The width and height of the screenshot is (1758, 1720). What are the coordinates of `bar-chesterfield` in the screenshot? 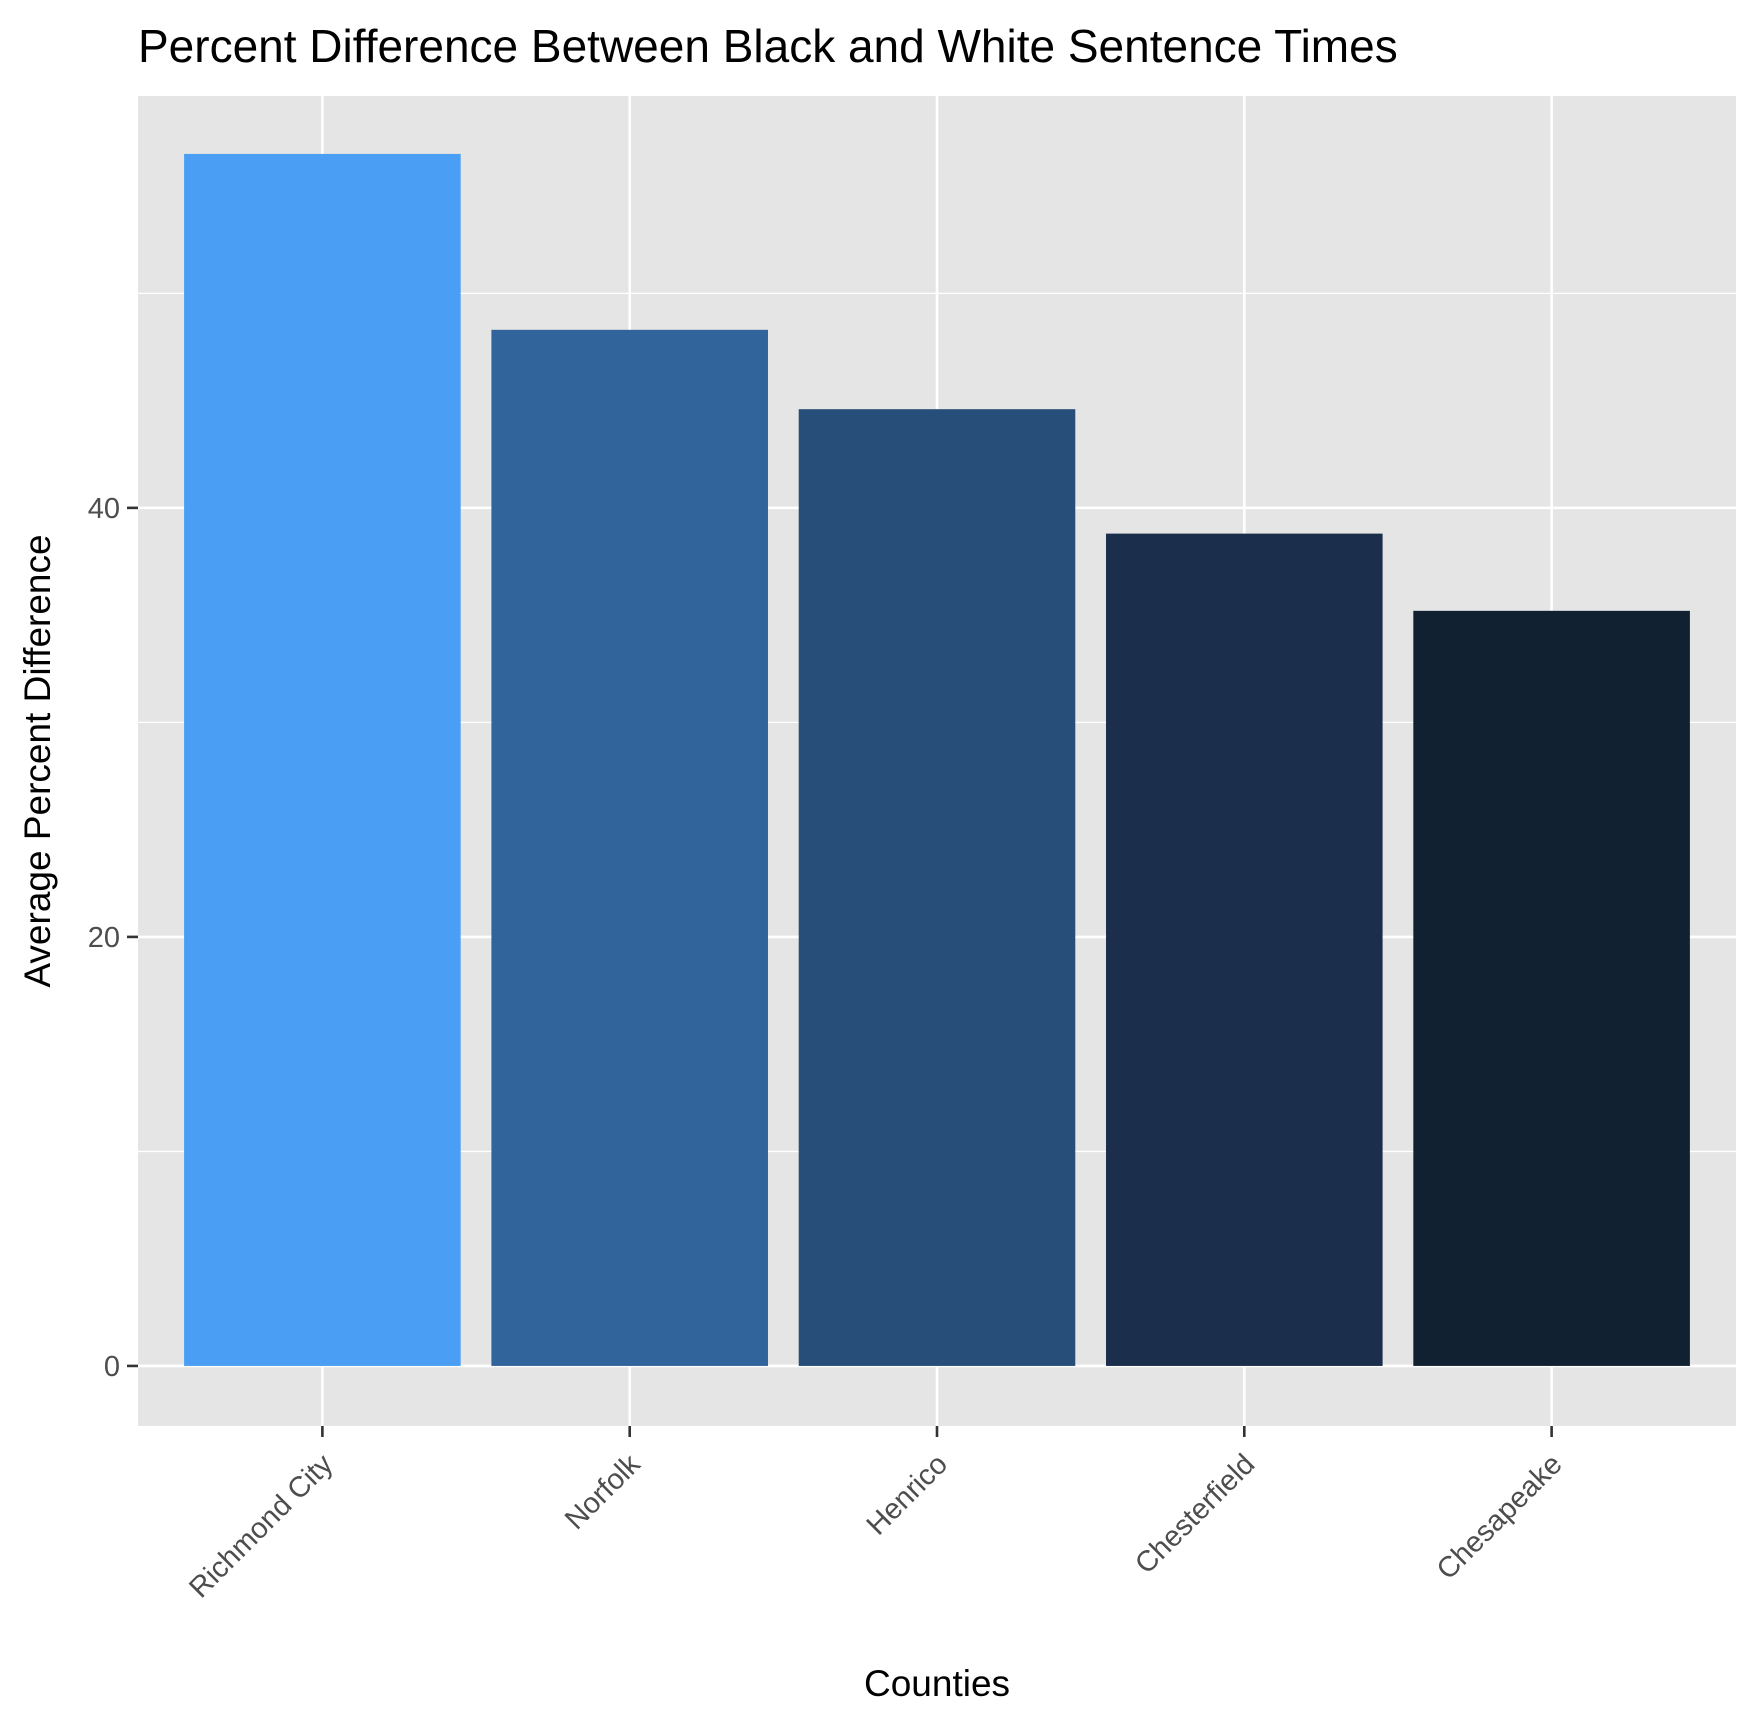 It's located at (1244, 949).